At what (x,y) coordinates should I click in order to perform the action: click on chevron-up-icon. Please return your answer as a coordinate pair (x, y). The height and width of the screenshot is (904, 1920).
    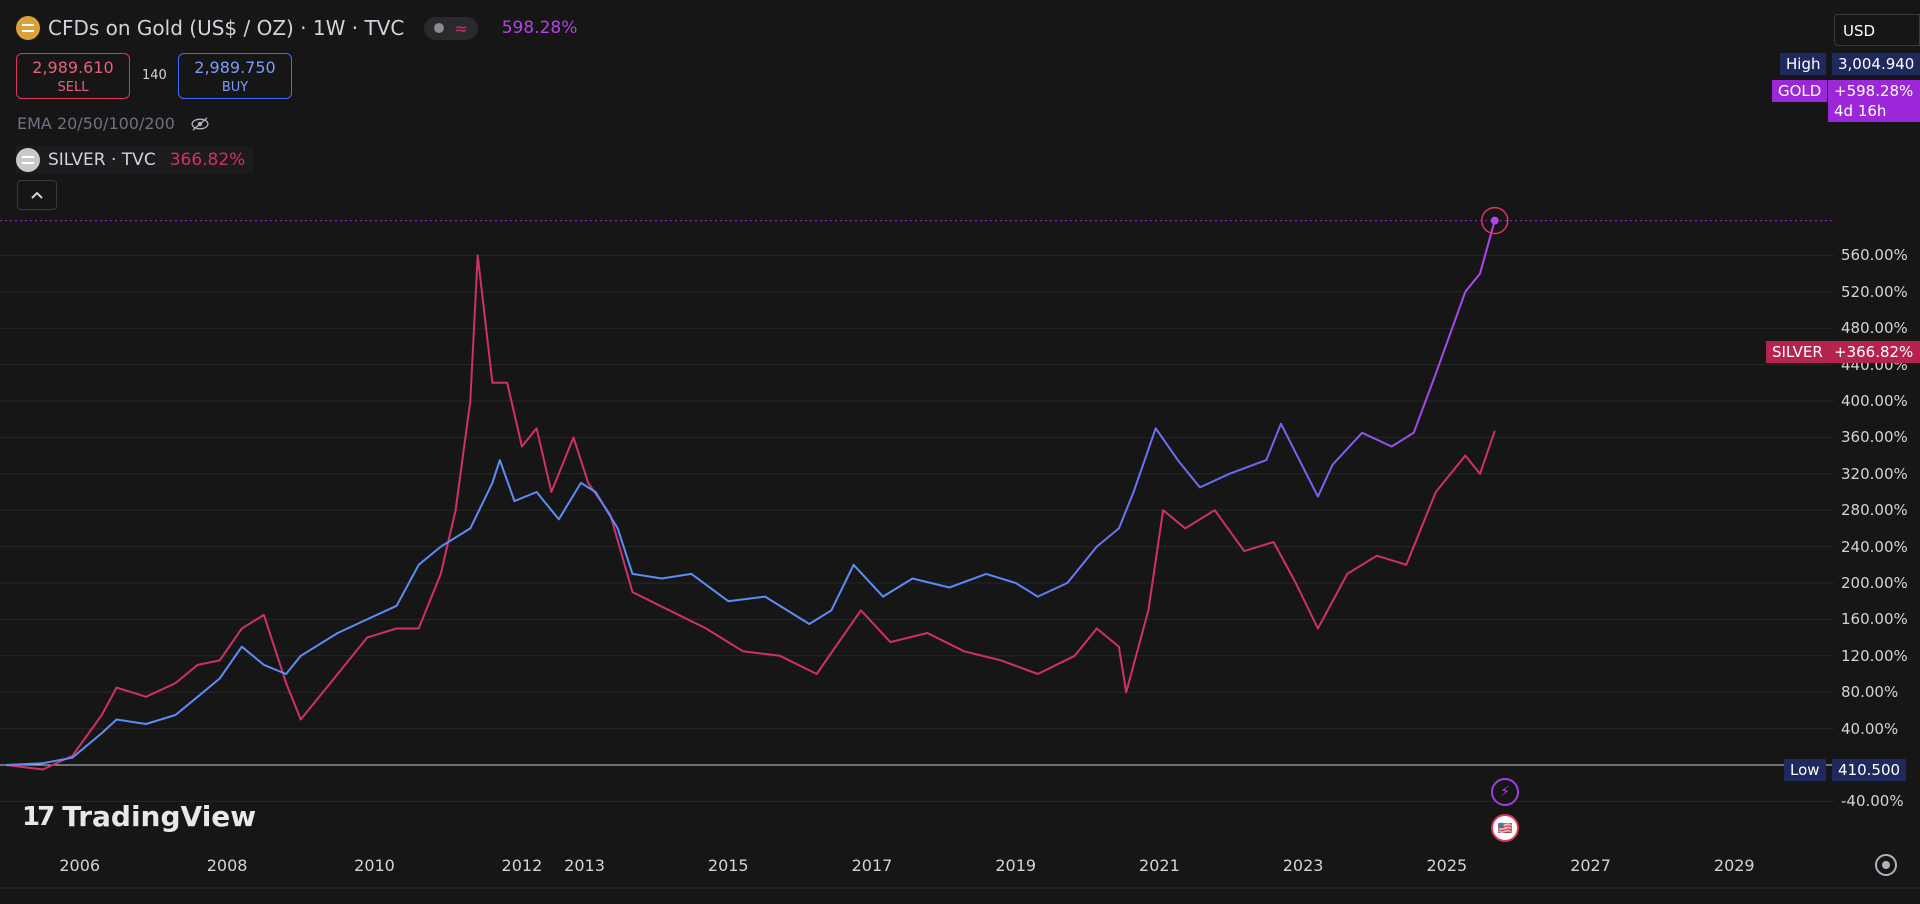
    Looking at the image, I should click on (37, 195).